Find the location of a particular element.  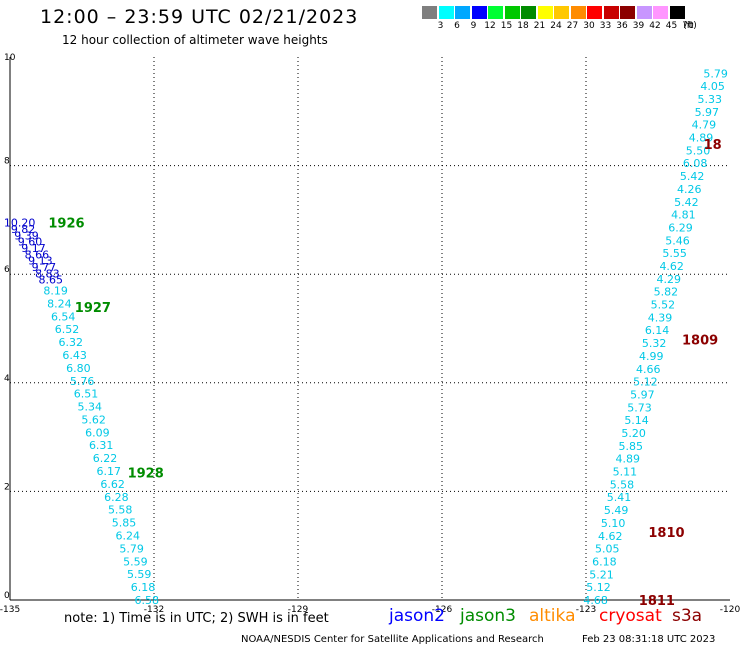

swh-value-label: 9.39 is located at coordinates (26, 235).